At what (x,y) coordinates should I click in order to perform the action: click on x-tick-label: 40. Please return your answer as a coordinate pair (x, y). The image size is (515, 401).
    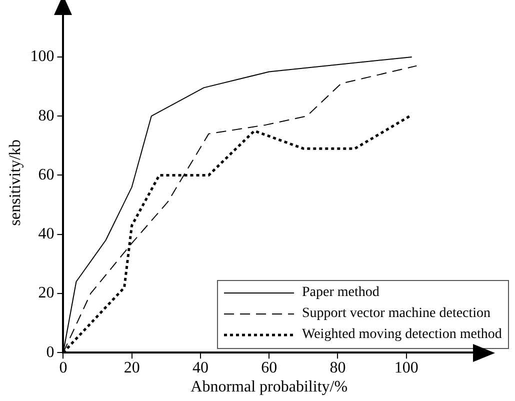
    Looking at the image, I should click on (200, 367).